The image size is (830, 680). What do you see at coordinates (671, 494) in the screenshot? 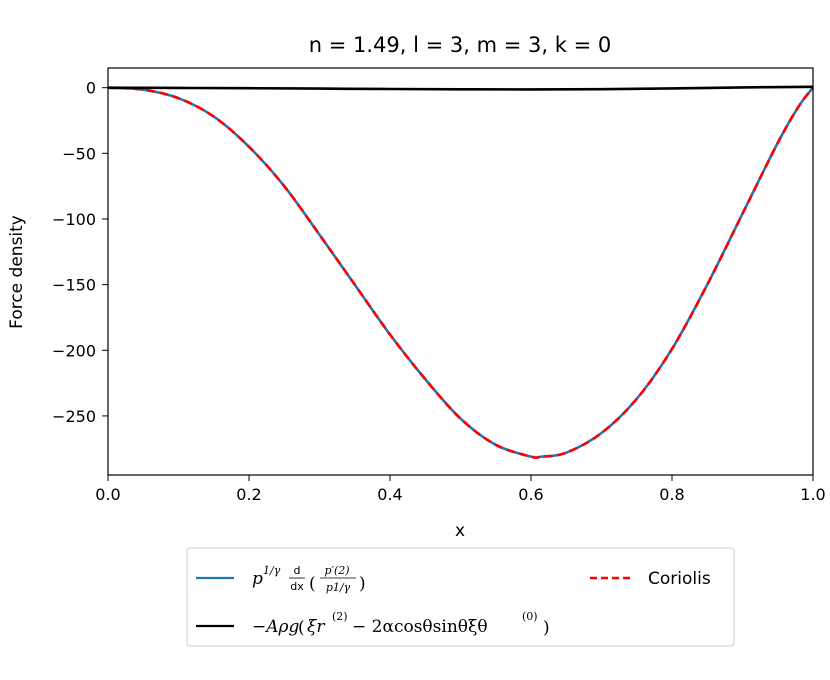
I see `x-tick-label: 0.8` at bounding box center [671, 494].